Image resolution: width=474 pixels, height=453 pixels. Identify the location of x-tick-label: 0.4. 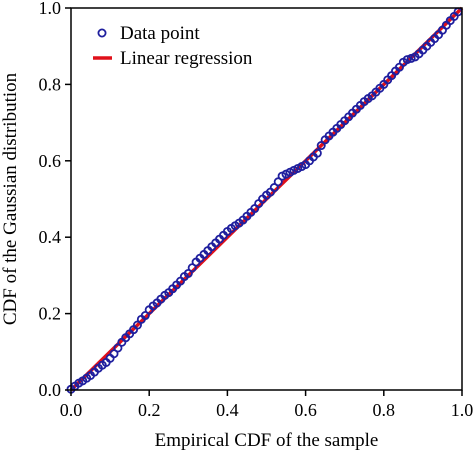
(227, 410).